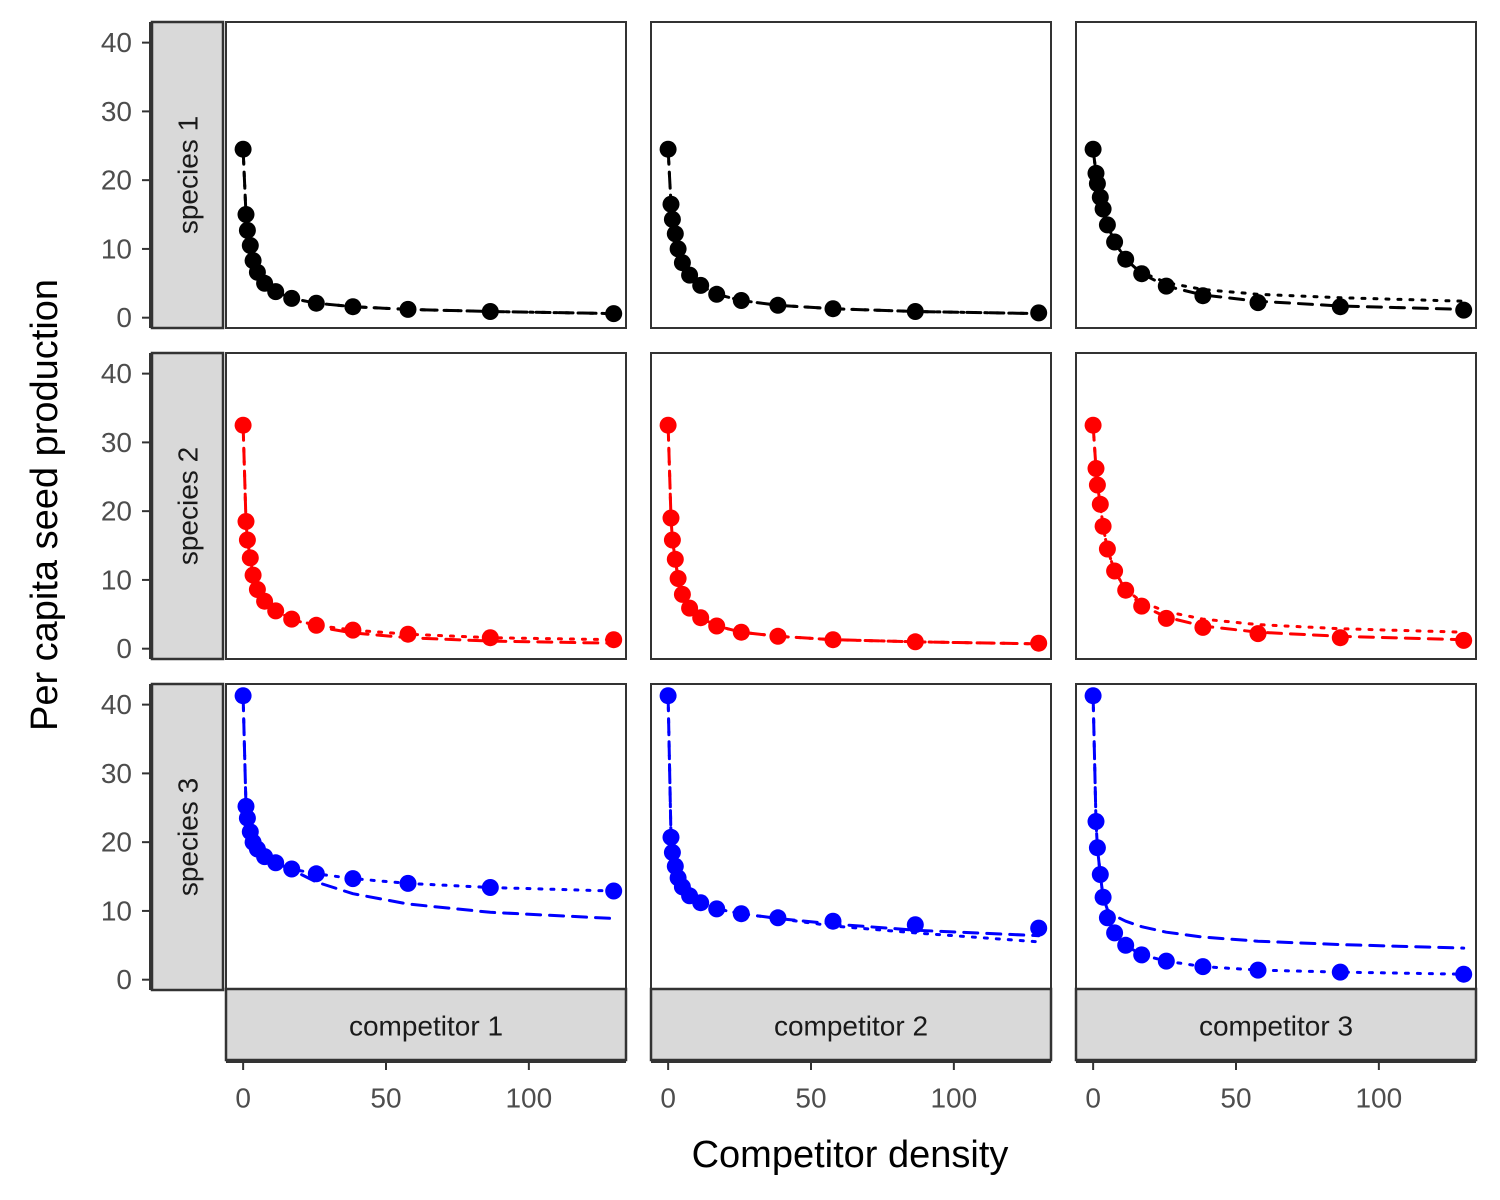 The image size is (1500, 1200). What do you see at coordinates (851, 837) in the screenshot?
I see `panel-r3-c2` at bounding box center [851, 837].